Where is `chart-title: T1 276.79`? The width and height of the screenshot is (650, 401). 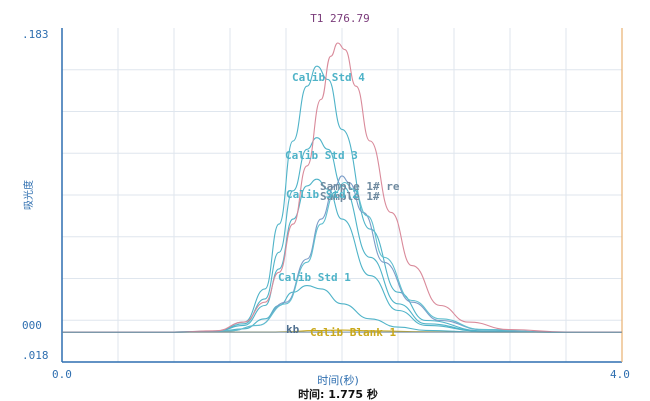 chart-title: T1 276.79 is located at coordinates (340, 18).